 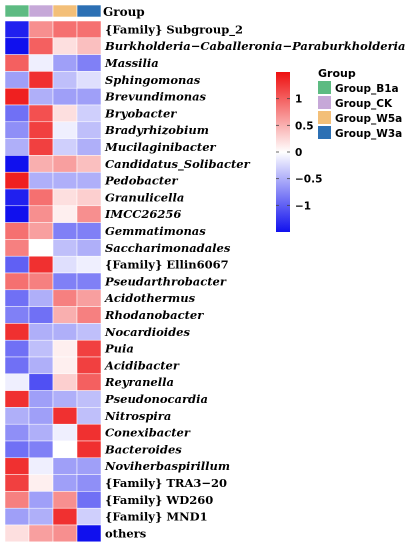 I want to click on row-label: Nocardioides, so click(x=147, y=332).